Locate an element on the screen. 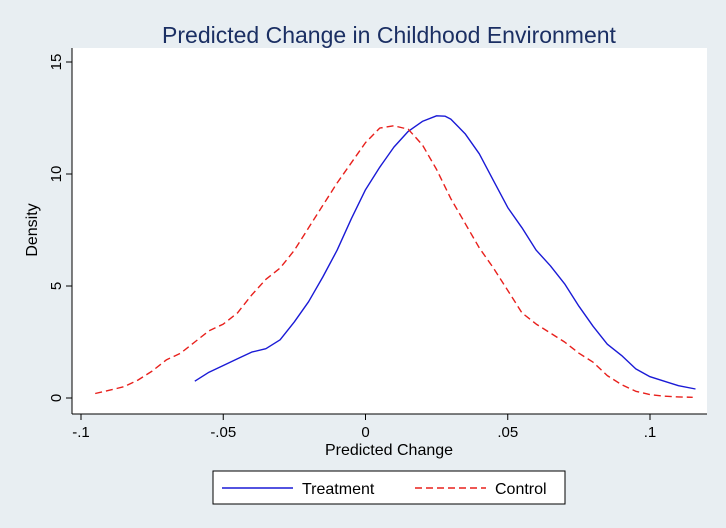  legend: Treatment Control is located at coordinates (389, 487).